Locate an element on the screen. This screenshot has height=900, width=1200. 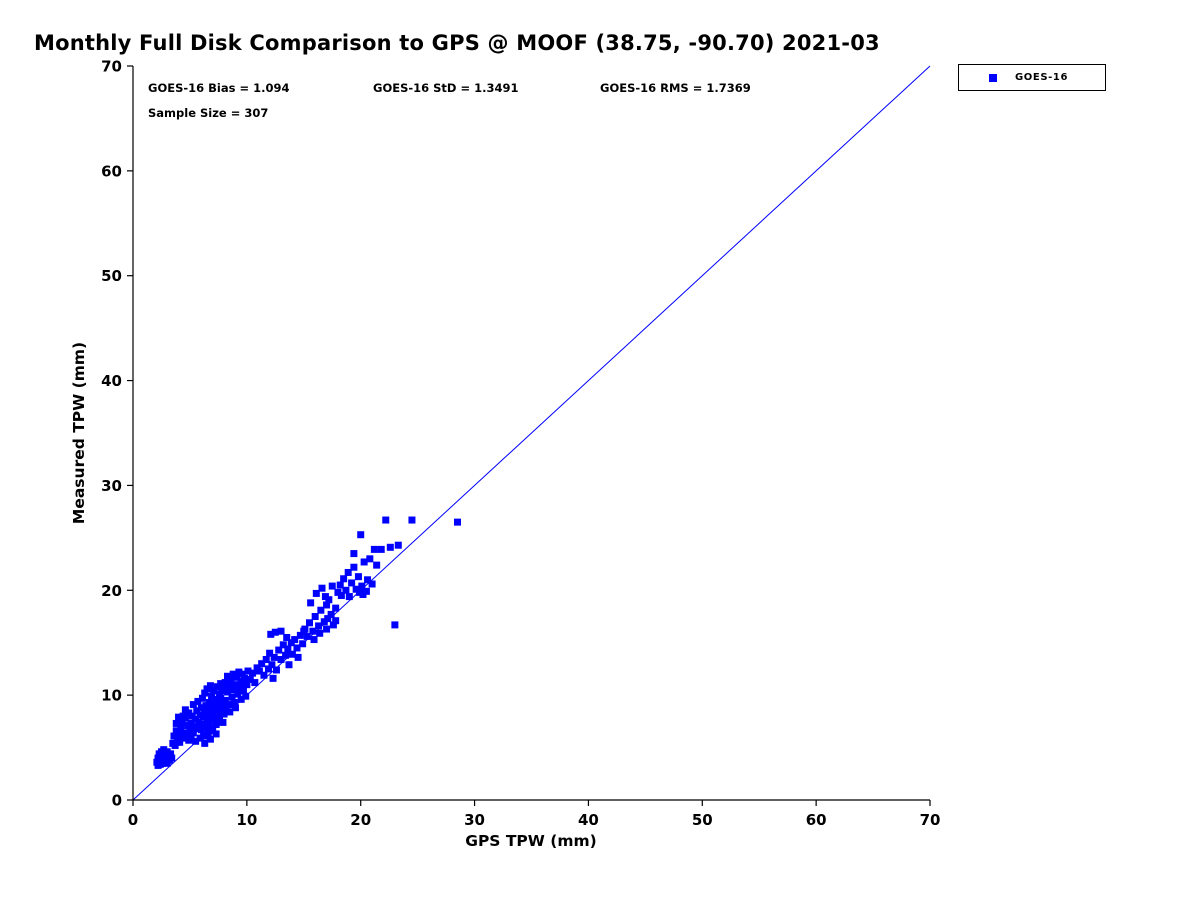
stat-bias: GOES-16 Bias = 1.094 is located at coordinates (219, 88).